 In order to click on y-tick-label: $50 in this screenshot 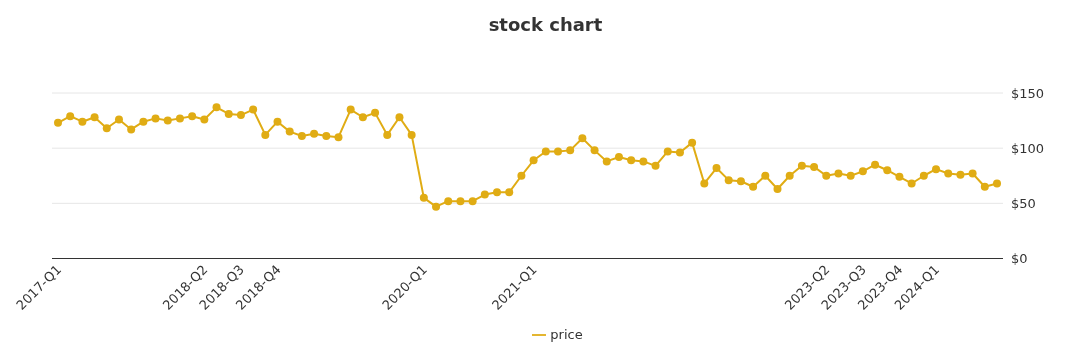, I will do `click(1023, 203)`.